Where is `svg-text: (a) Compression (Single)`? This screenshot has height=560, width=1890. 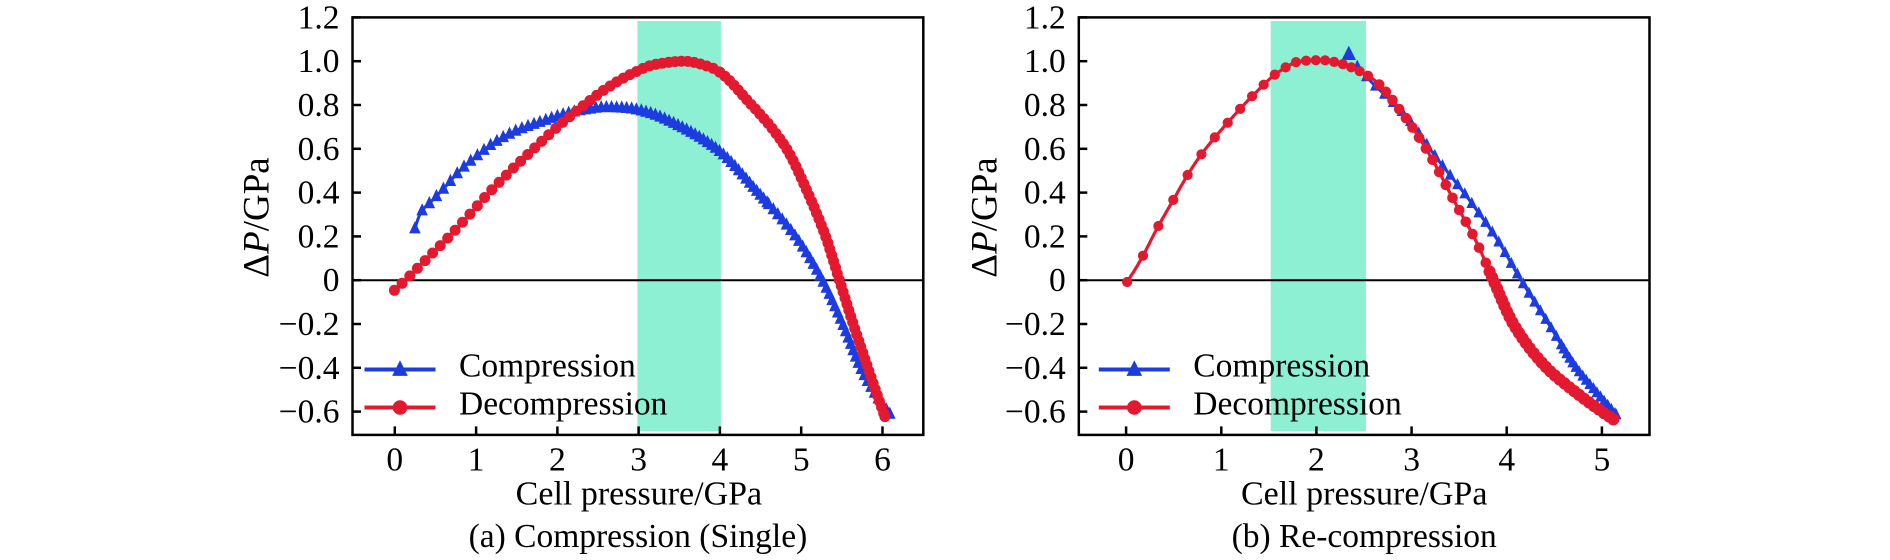
svg-text: (a) Compression (Single) is located at coordinates (638, 536).